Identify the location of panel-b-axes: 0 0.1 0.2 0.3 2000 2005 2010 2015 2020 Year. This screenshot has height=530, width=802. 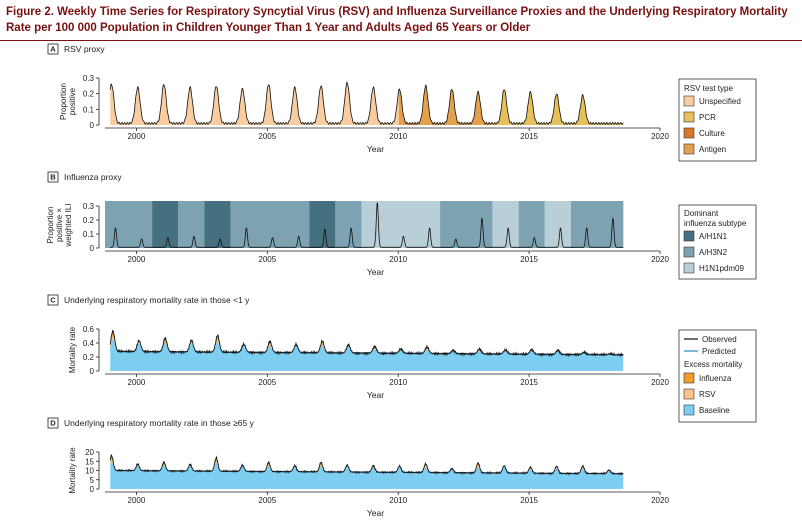
(376, 239).